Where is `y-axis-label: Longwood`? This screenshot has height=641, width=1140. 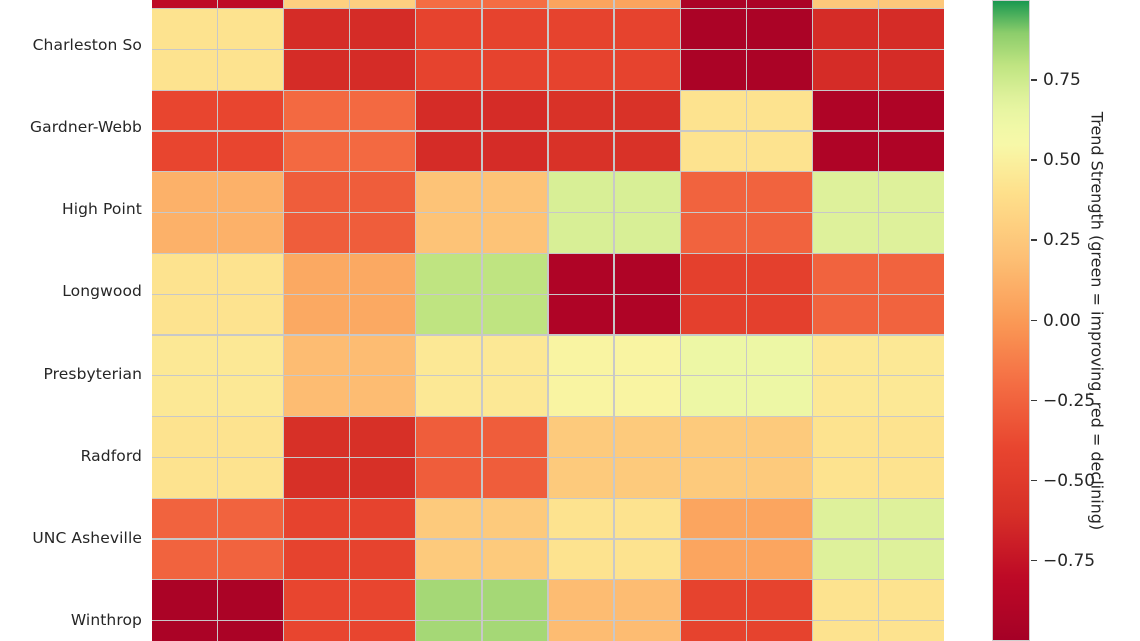 y-axis-label: Longwood is located at coordinates (102, 291).